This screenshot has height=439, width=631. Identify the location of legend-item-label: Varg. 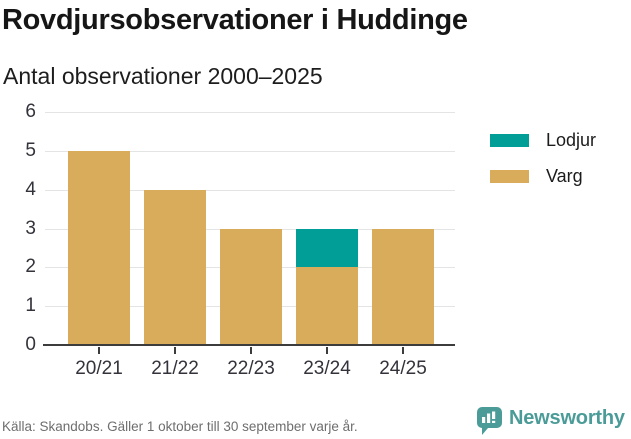
(564, 176).